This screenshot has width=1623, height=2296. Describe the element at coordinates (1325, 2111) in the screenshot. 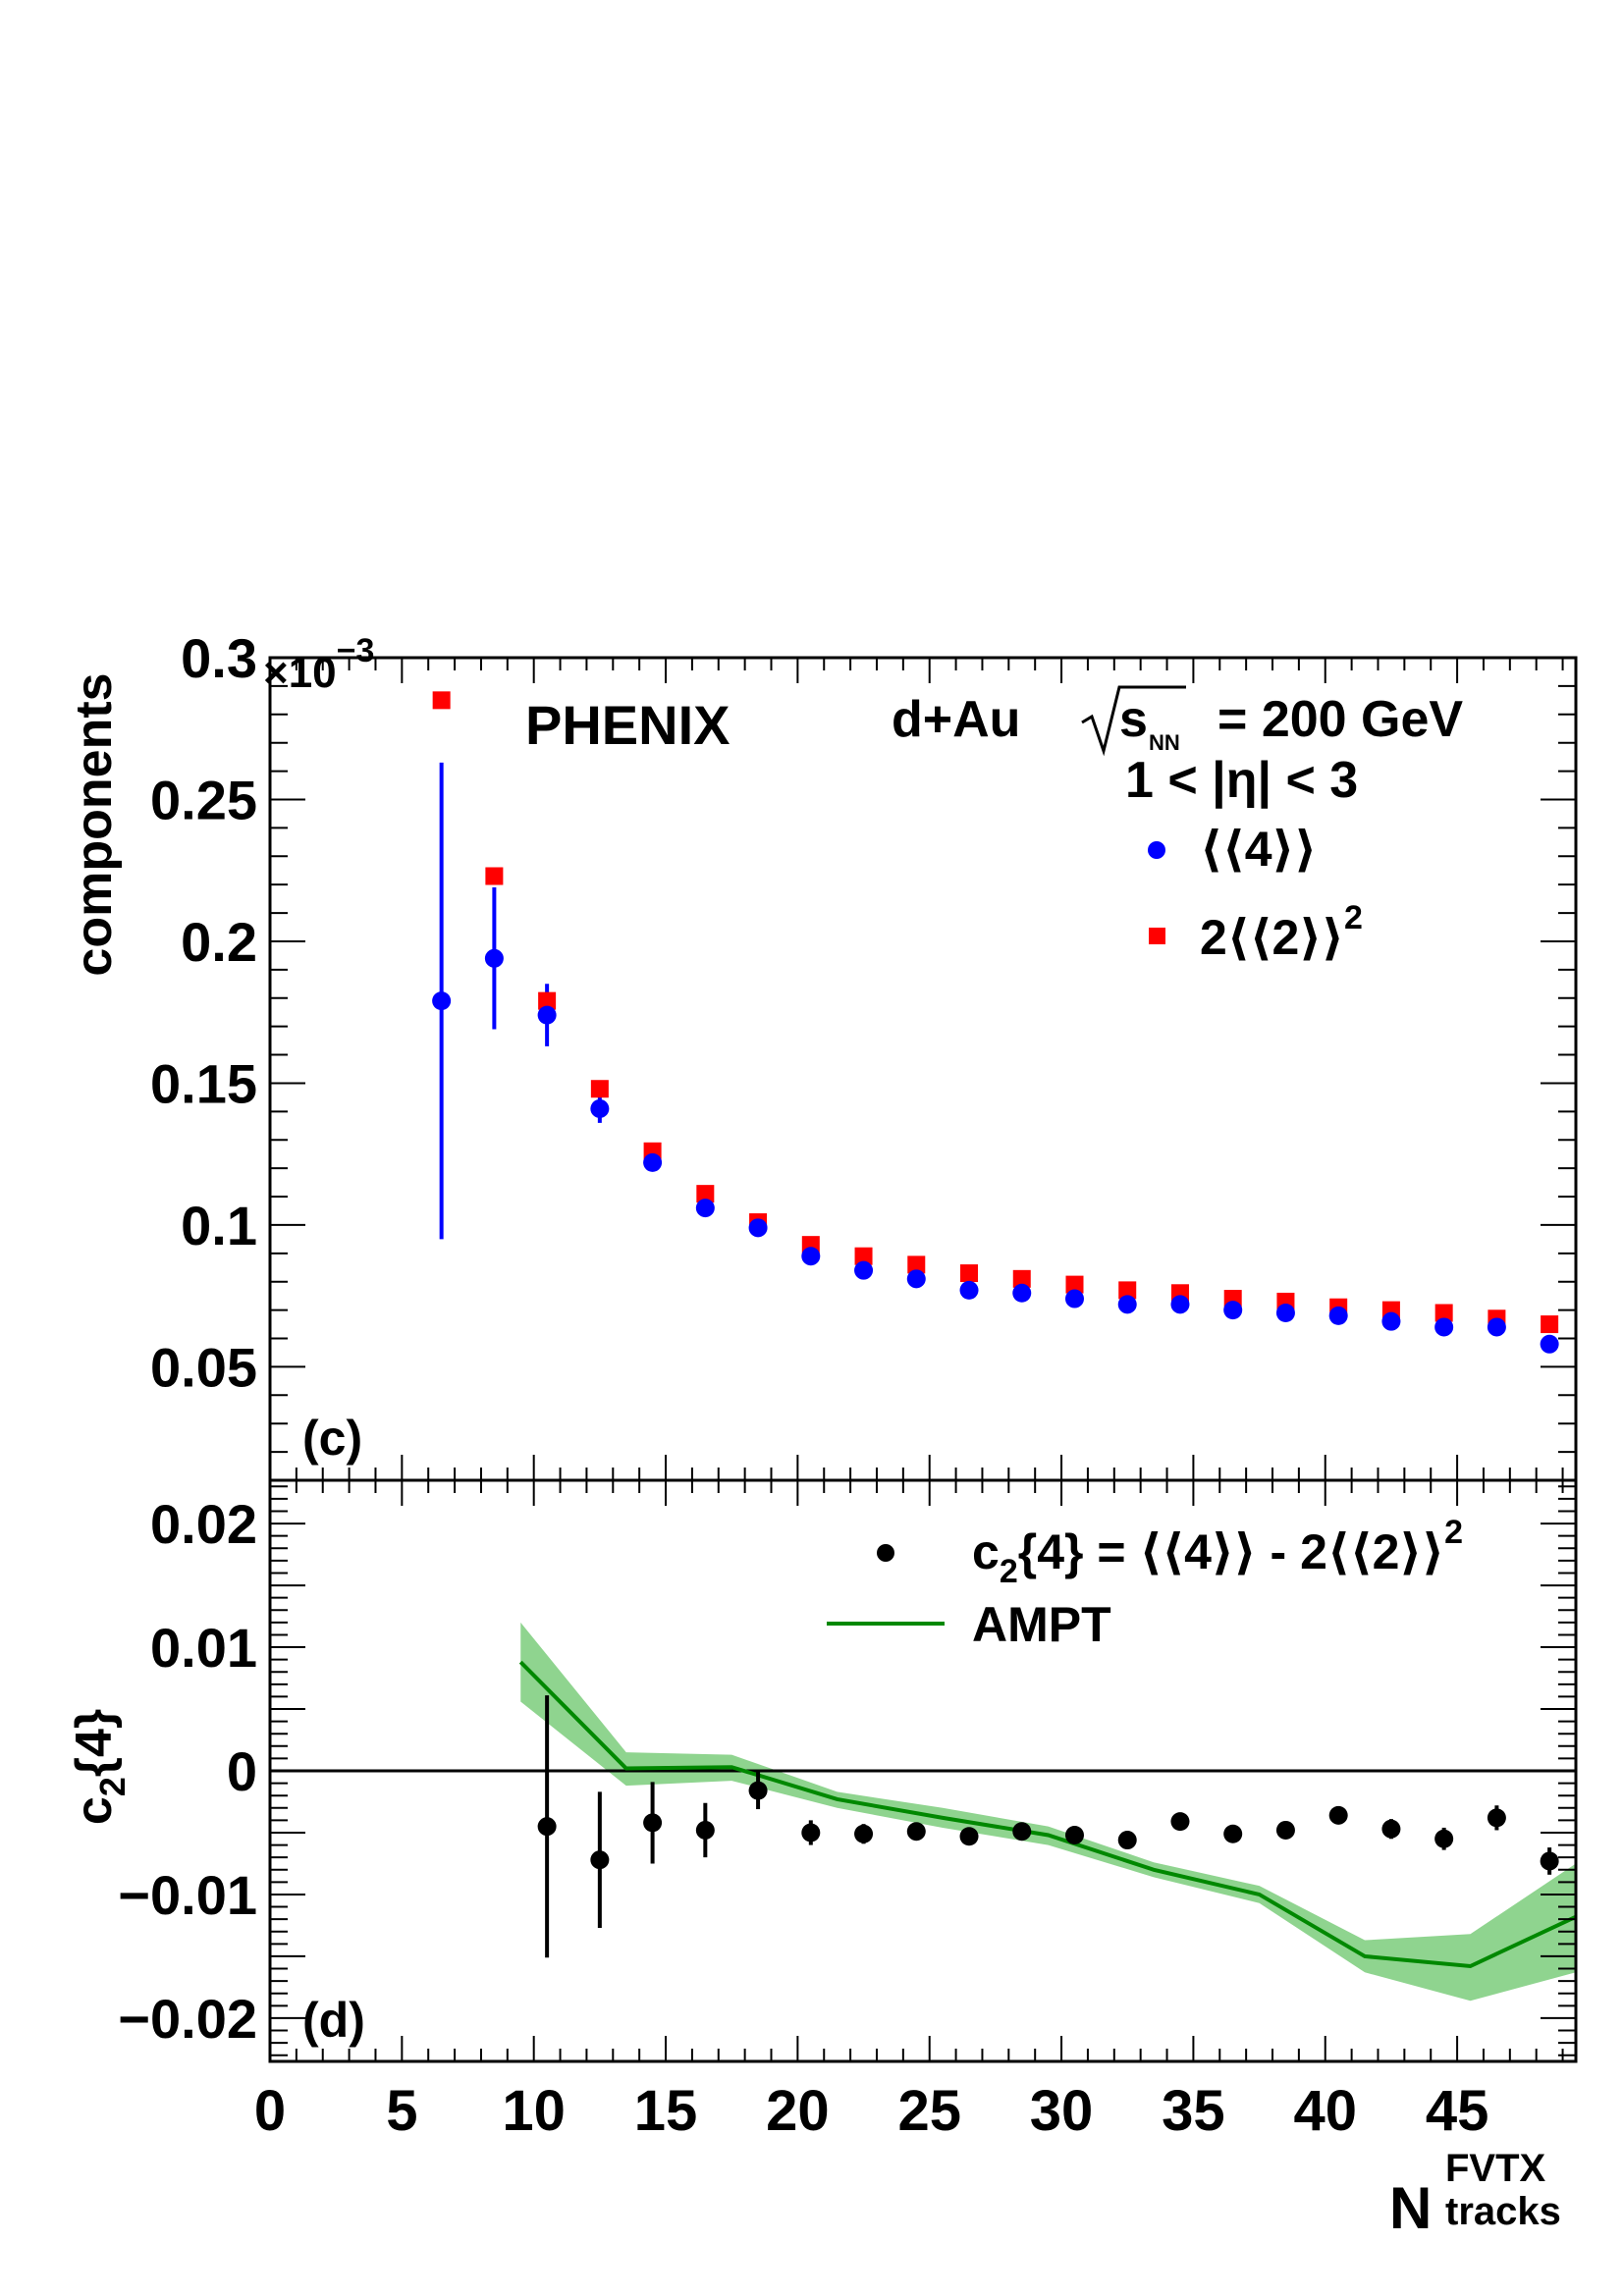

I see `x-tick-label: 40` at that location.